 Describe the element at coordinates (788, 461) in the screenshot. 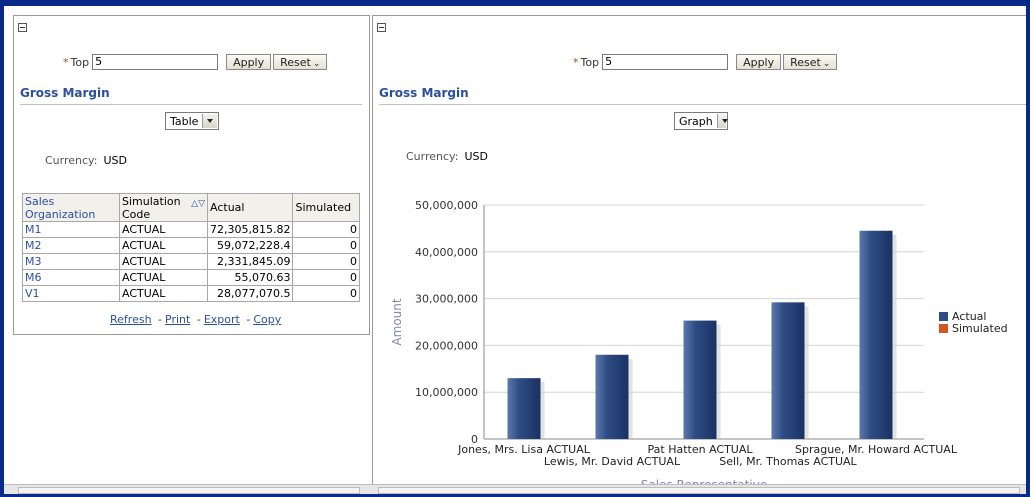

I see `x-tick-label: Sell, Mr. Thomas ACTUAL` at that location.